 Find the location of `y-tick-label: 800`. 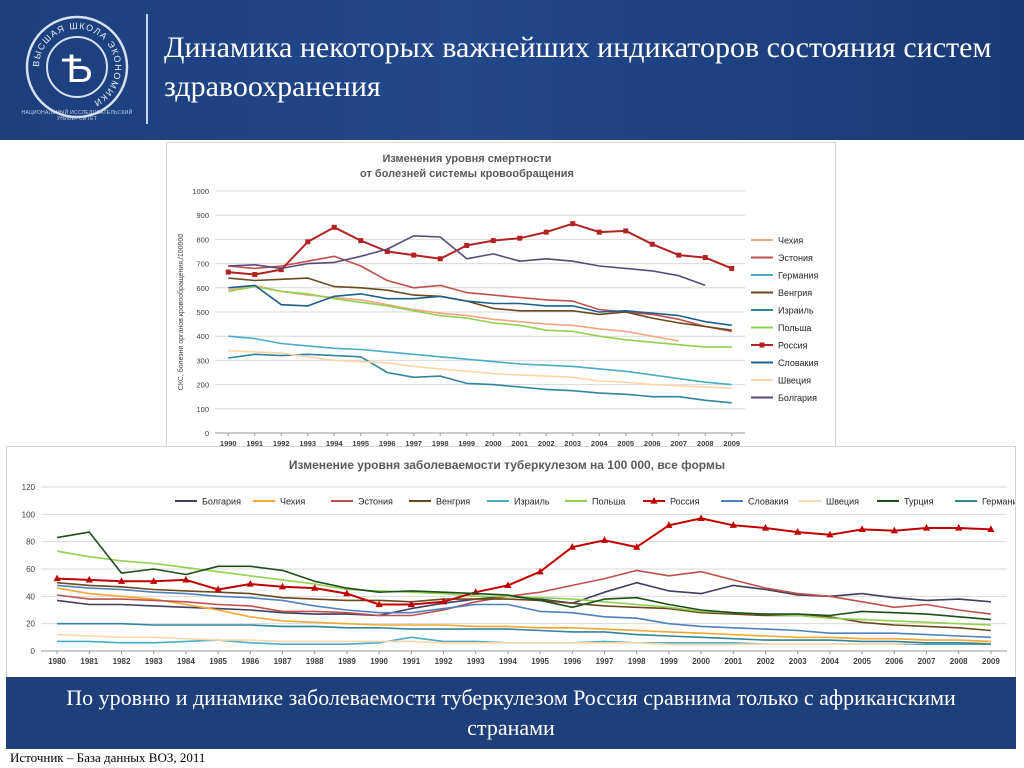

y-tick-label: 800 is located at coordinates (202, 239).